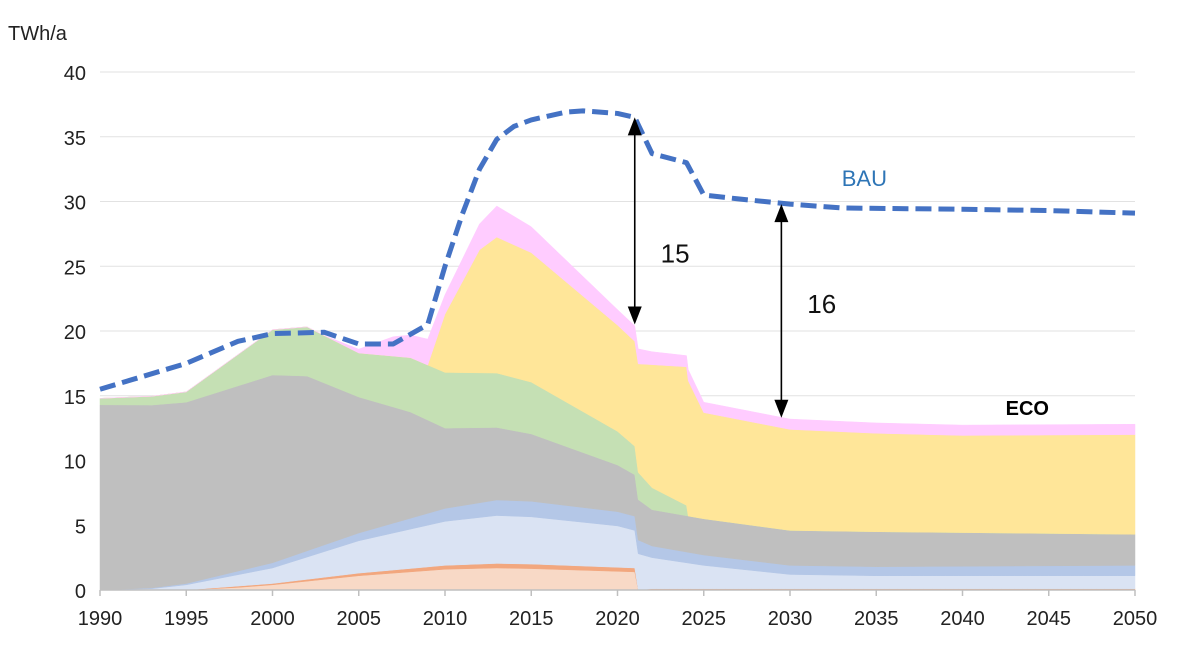 This screenshot has width=1179, height=656. What do you see at coordinates (962, 619) in the screenshot?
I see `x-tick-label: 2040` at bounding box center [962, 619].